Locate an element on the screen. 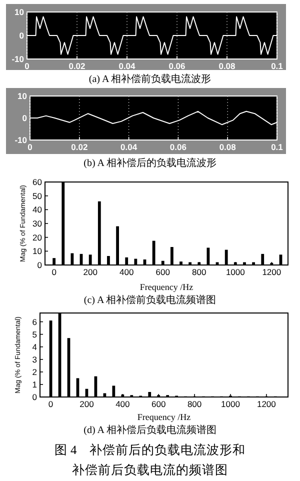 This screenshot has height=481, width=300. y-tick-label: 5 is located at coordinates (35, 334).